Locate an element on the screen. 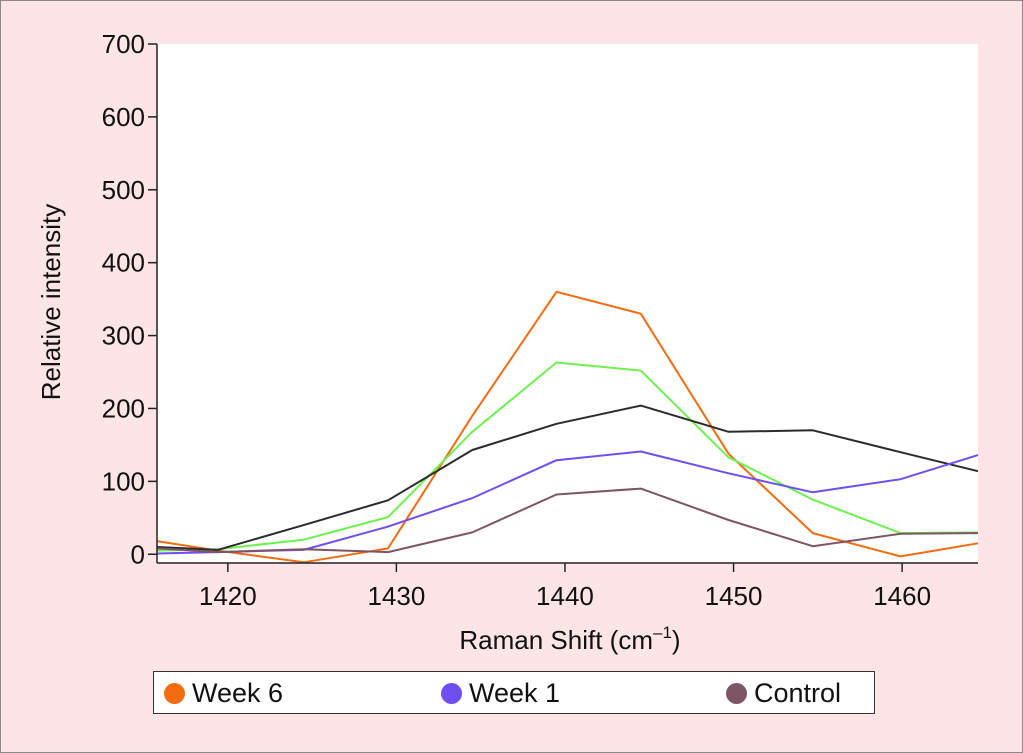  legend-item-week-6: Week 6 is located at coordinates (223, 693).